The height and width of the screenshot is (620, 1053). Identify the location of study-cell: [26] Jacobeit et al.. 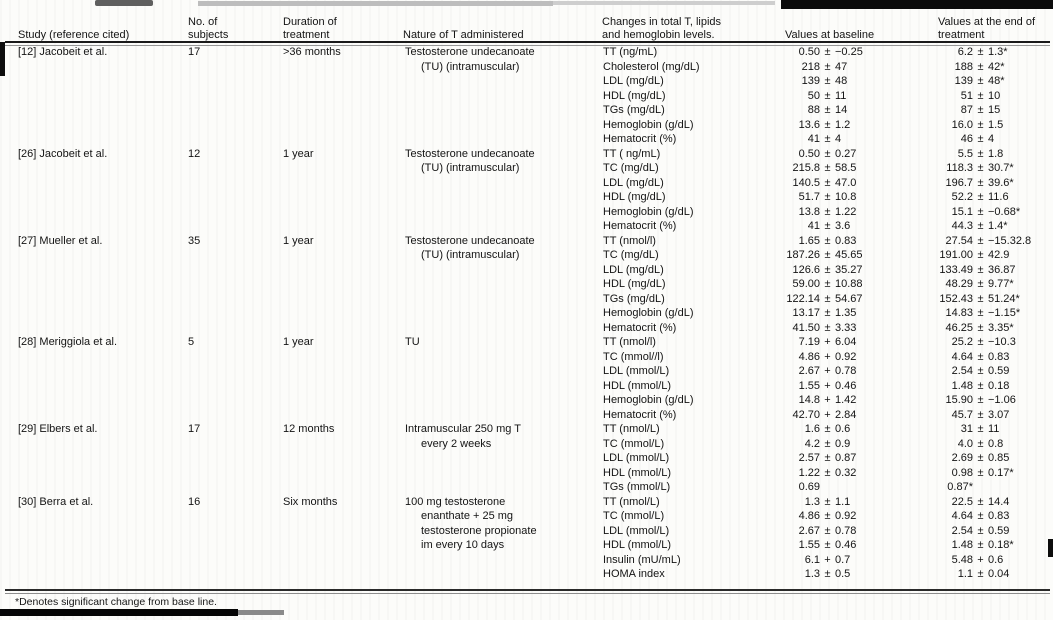
(63, 153).